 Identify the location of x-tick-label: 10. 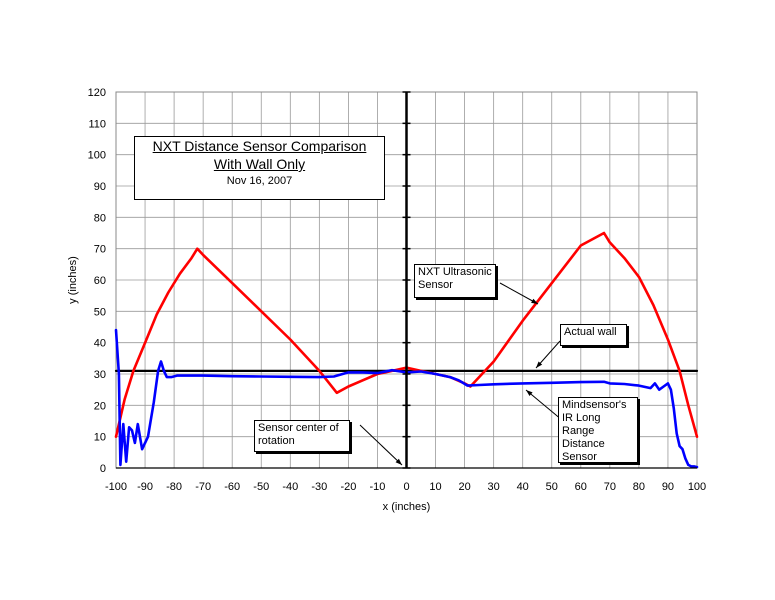
(435, 487).